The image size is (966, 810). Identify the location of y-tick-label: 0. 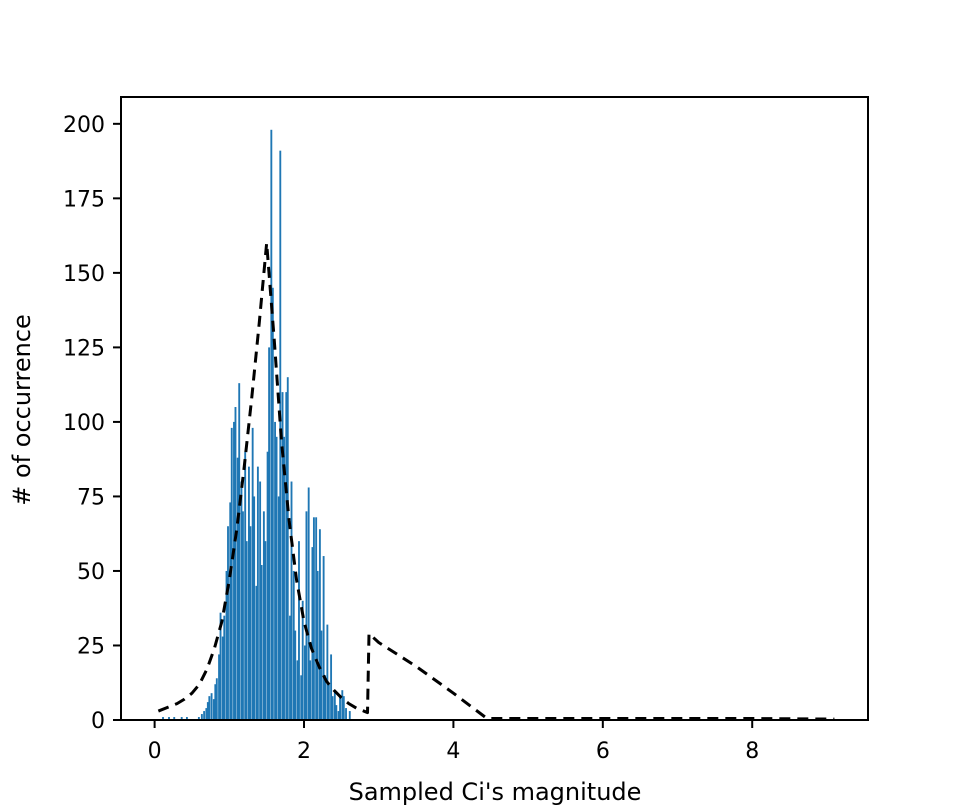
(98, 721).